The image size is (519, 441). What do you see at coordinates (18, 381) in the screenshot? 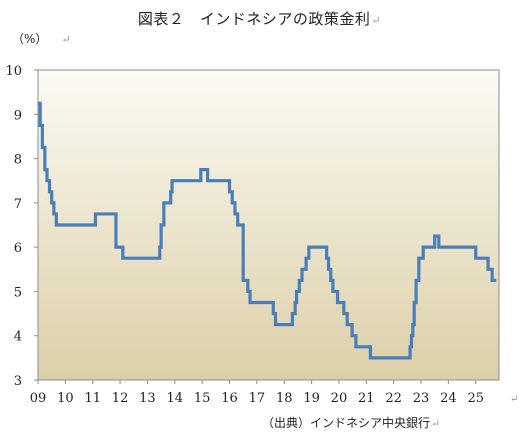
I see `y-tick-label: 3` at bounding box center [18, 381].